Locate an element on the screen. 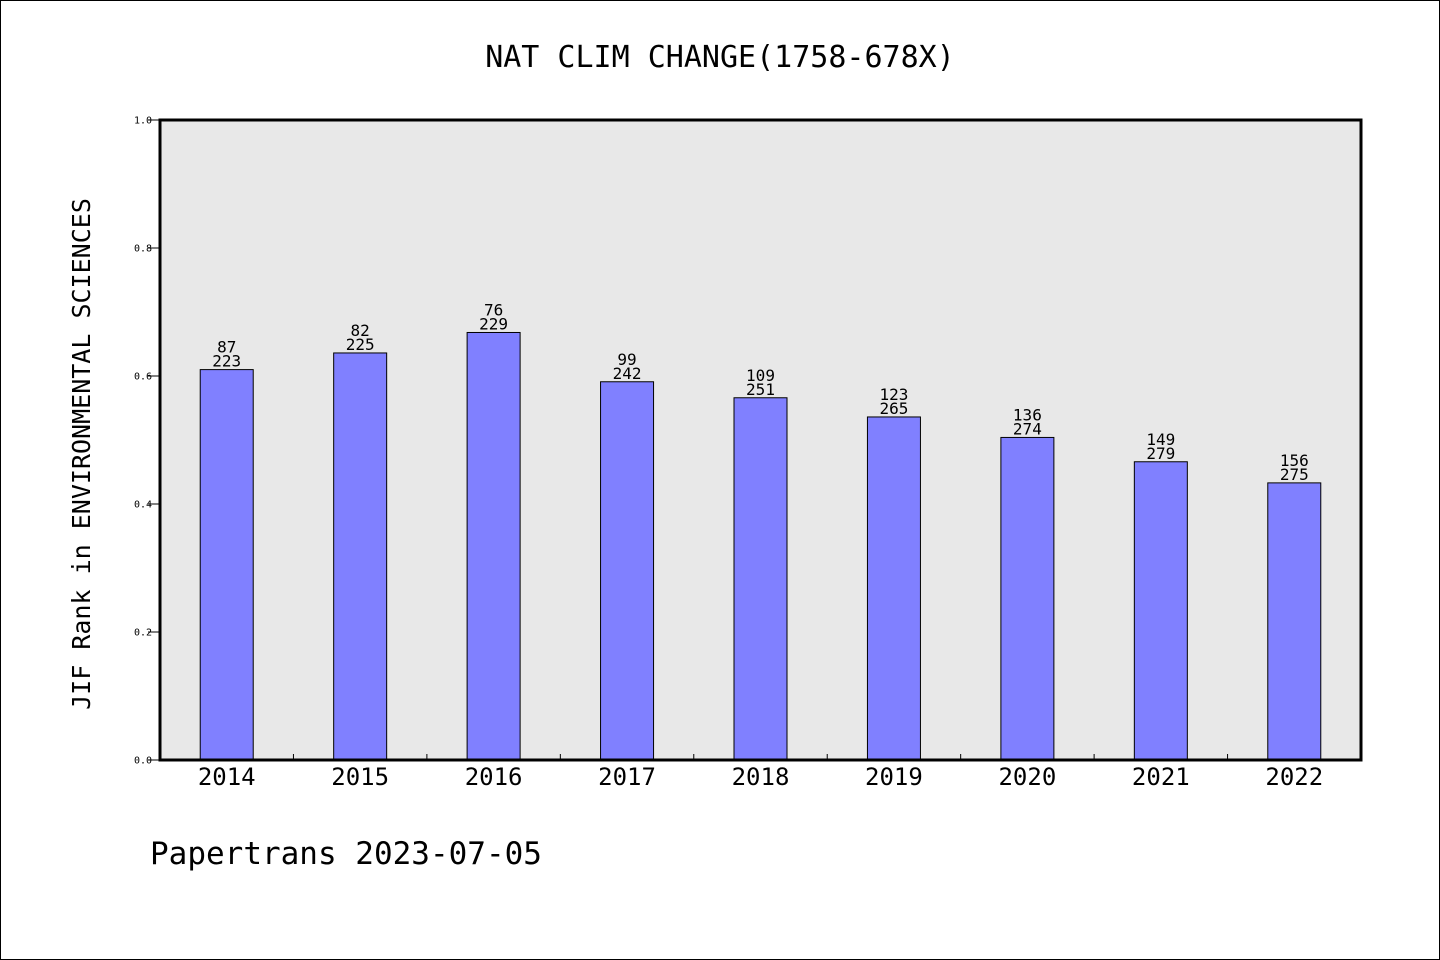 This screenshot has width=1440, height=960. y-tick-label: 0.6 is located at coordinates (143, 377).